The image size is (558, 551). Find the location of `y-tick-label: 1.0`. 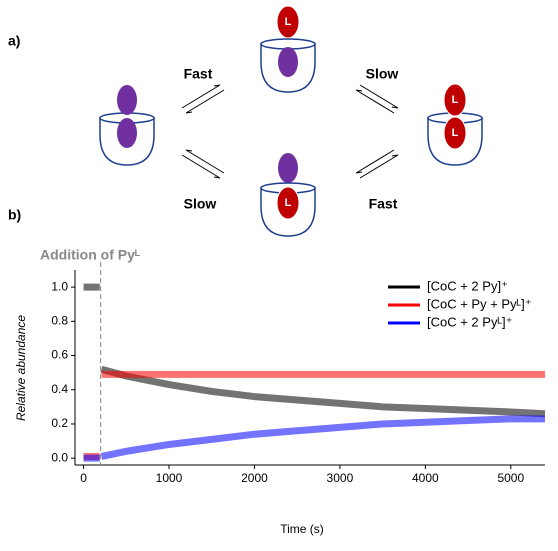

y-tick-label: 1.0 is located at coordinates (59, 286).